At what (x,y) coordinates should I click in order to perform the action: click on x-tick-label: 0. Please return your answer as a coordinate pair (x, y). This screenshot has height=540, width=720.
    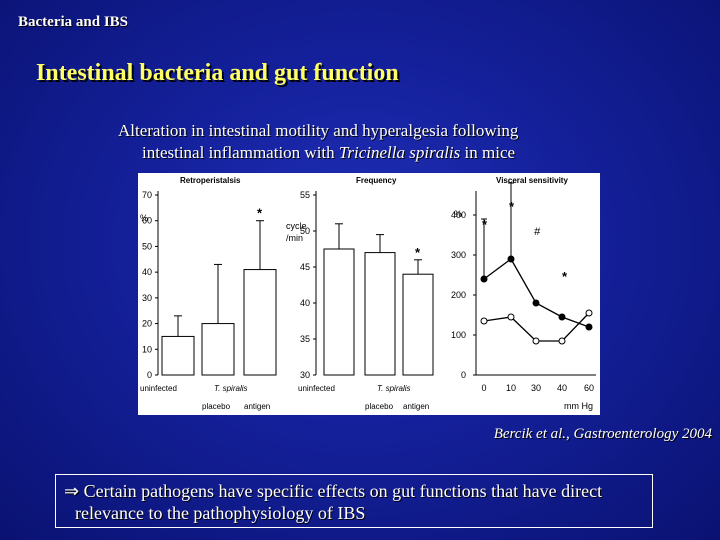
    Looking at the image, I should click on (483, 388).